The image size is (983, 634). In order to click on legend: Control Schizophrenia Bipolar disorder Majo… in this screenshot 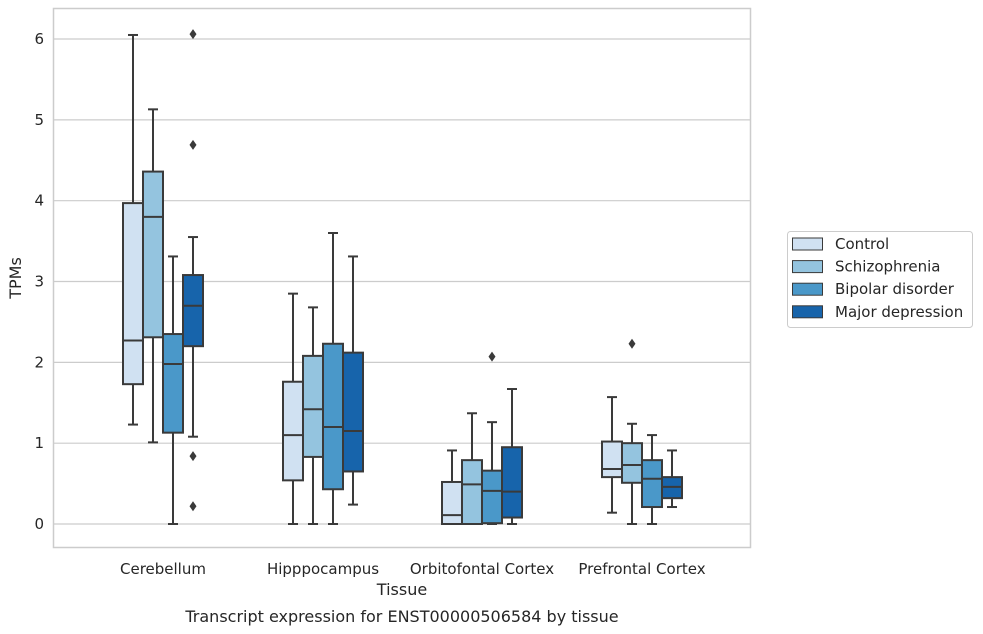, I will do `click(880, 279)`.